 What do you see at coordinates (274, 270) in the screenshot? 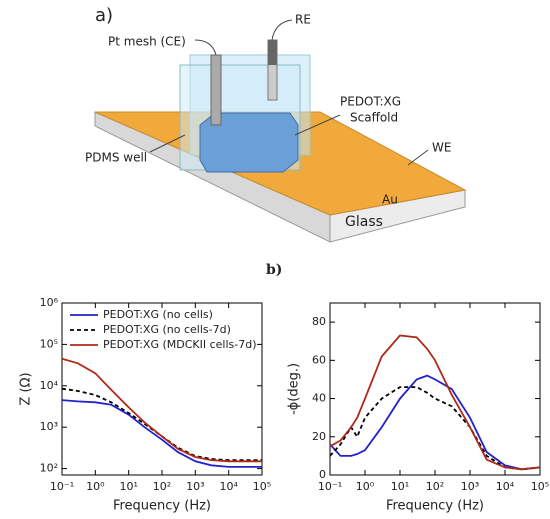
I see `panel-label: b)` at bounding box center [274, 270].